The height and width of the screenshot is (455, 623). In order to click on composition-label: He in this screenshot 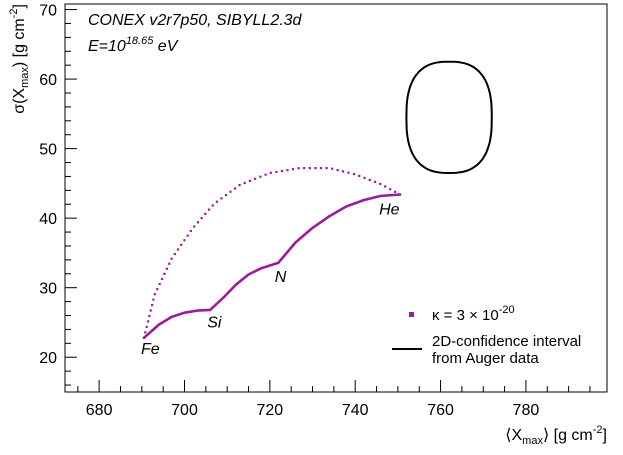, I will do `click(389, 210)`.